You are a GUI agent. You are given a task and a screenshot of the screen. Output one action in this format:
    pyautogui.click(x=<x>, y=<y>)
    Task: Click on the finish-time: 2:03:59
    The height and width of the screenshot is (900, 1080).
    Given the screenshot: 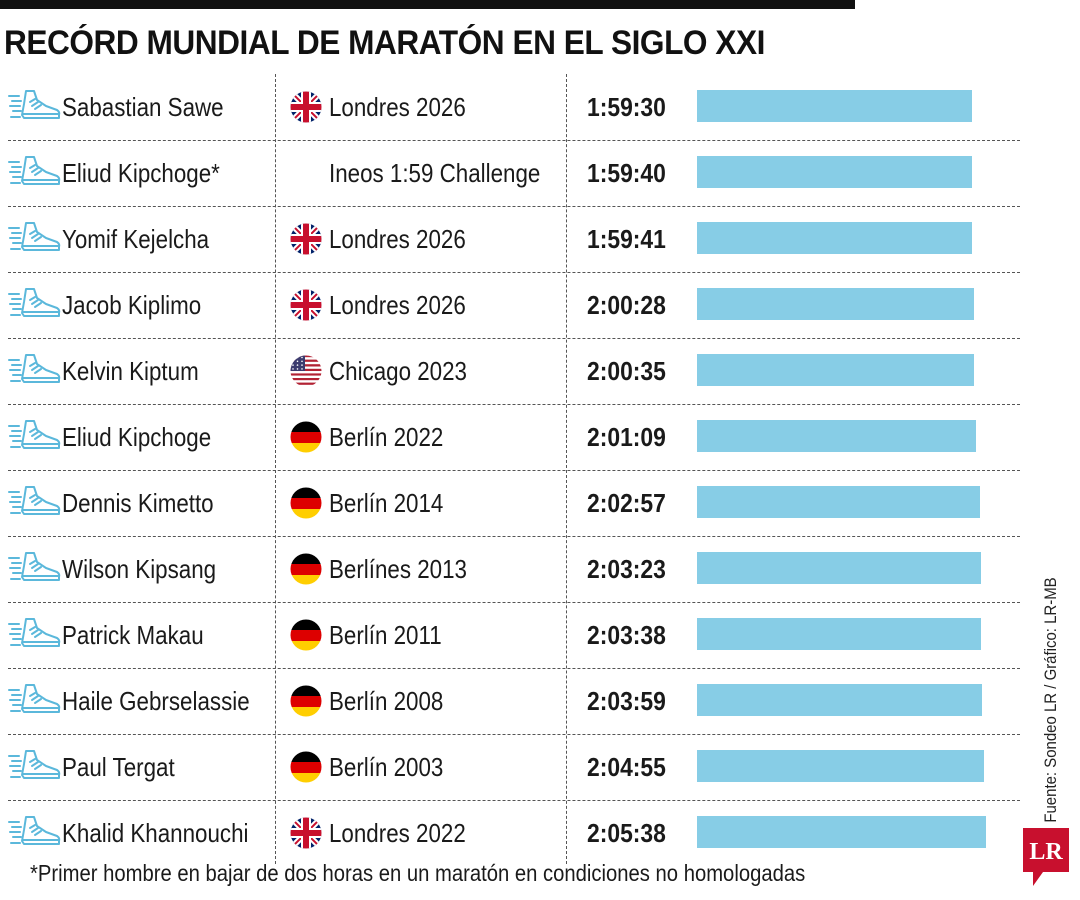 What is the action you would take?
    pyautogui.click(x=626, y=701)
    